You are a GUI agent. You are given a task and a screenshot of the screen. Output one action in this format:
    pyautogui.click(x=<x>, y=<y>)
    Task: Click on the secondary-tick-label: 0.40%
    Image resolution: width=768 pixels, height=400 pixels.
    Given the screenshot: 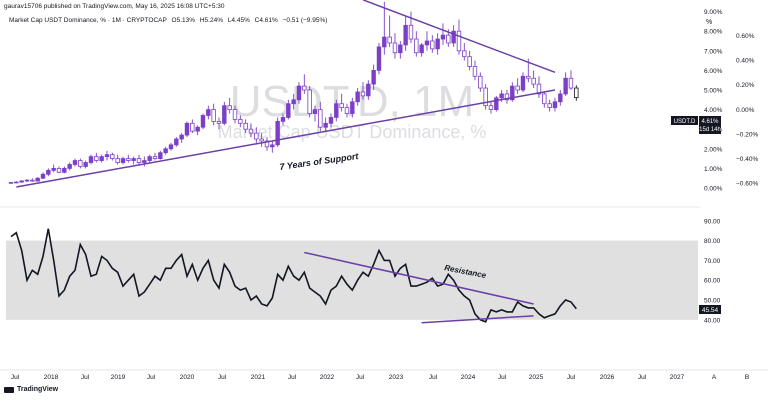 What is the action you would take?
    pyautogui.click(x=745, y=61)
    